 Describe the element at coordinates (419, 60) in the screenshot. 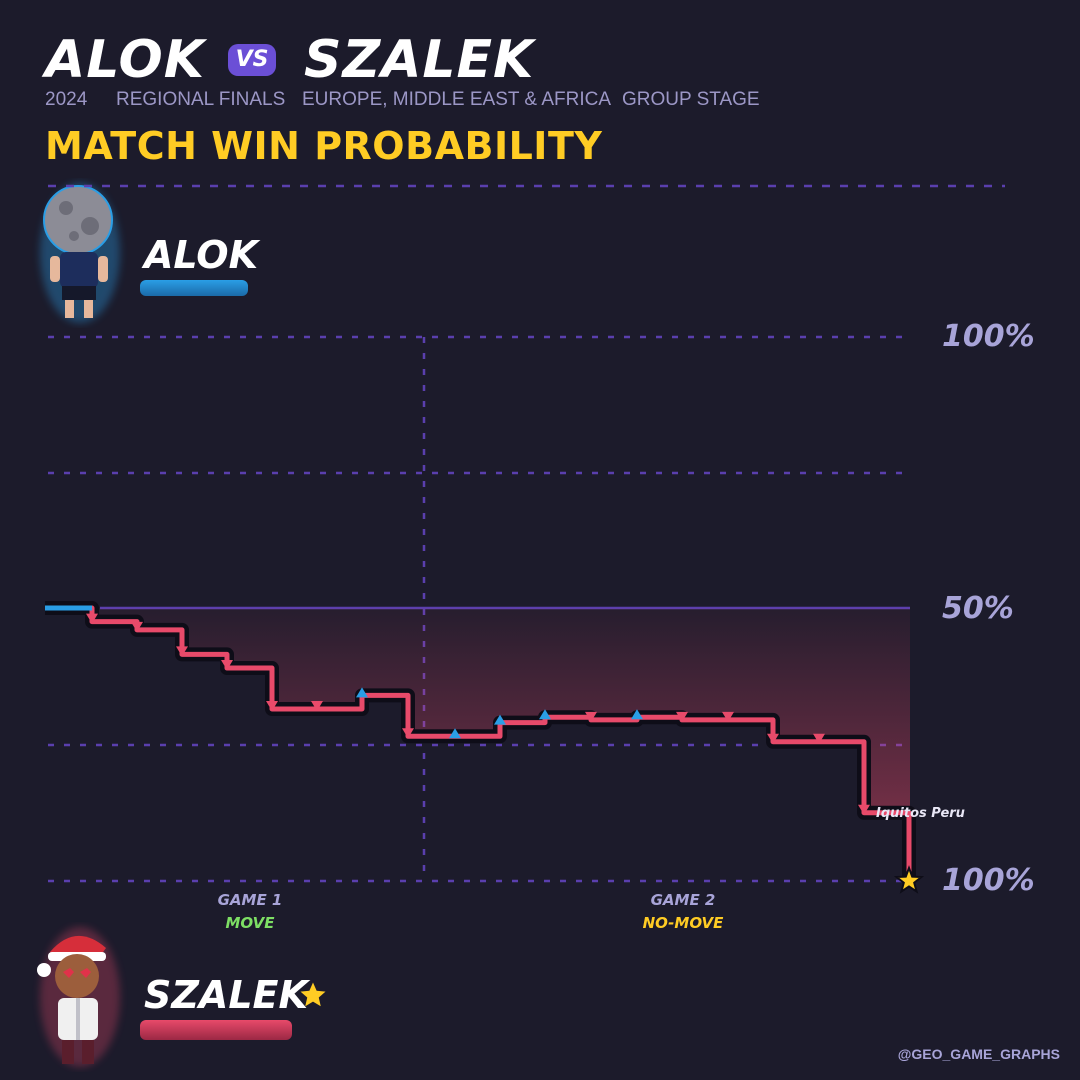

I see `player2-title: SZALEK` at that location.